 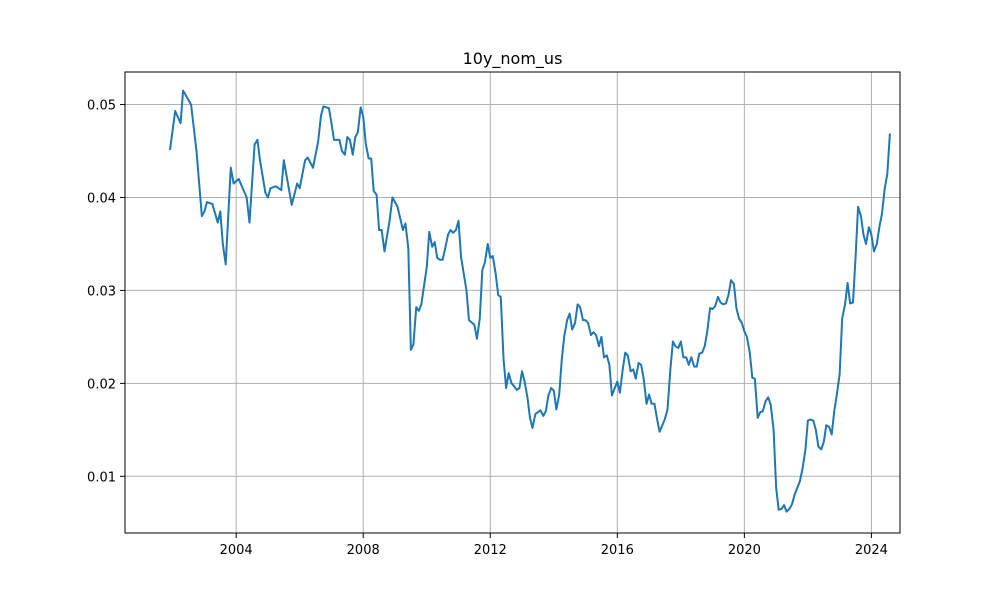 What do you see at coordinates (101, 106) in the screenshot?
I see `y-tick-label: 0.05` at bounding box center [101, 106].